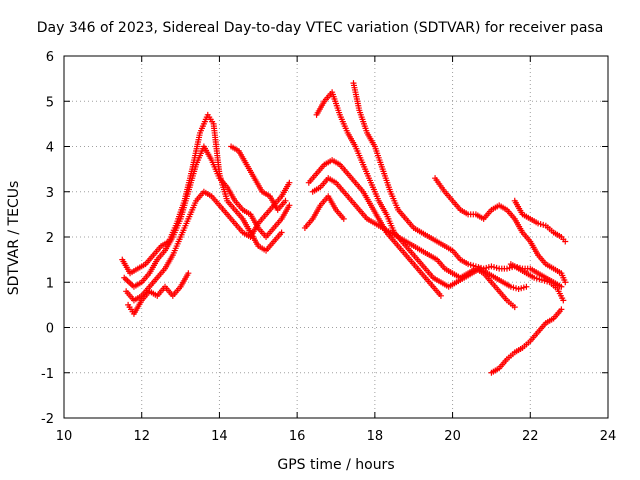  What do you see at coordinates (50, 329) in the screenshot?
I see `y-tick-label: 0` at bounding box center [50, 329].